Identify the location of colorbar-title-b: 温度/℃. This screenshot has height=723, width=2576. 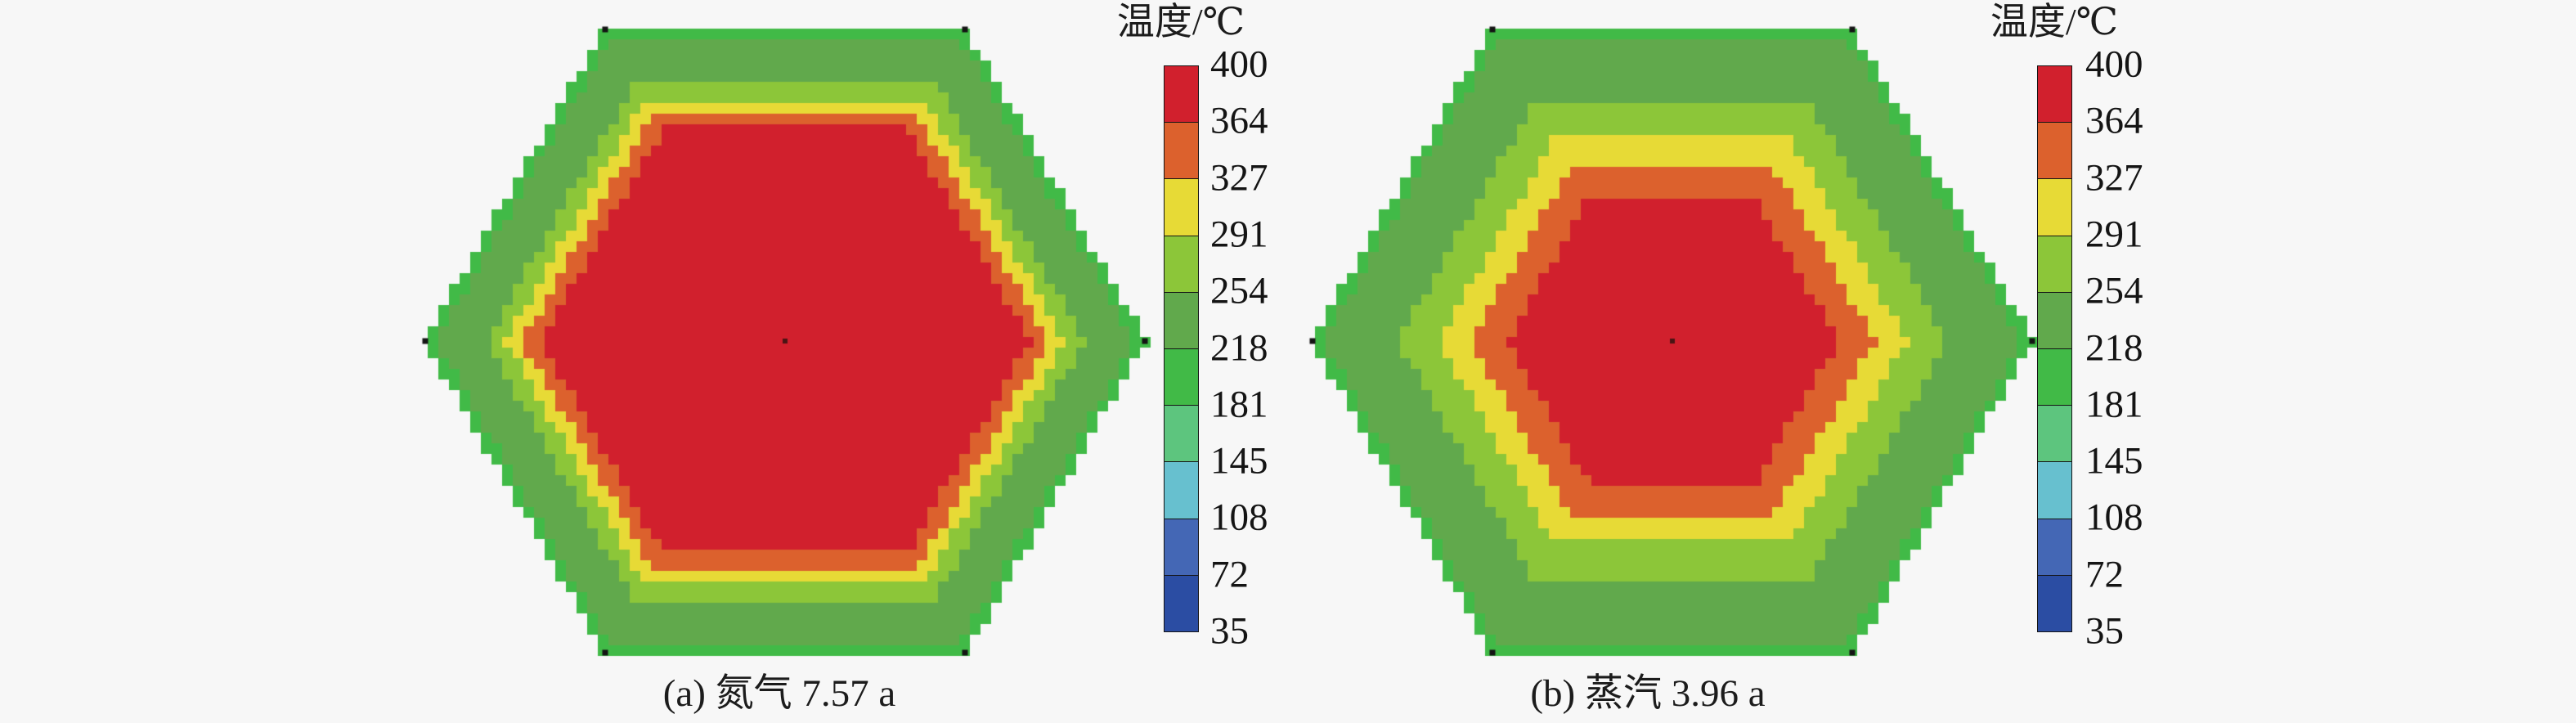
(2054, 22).